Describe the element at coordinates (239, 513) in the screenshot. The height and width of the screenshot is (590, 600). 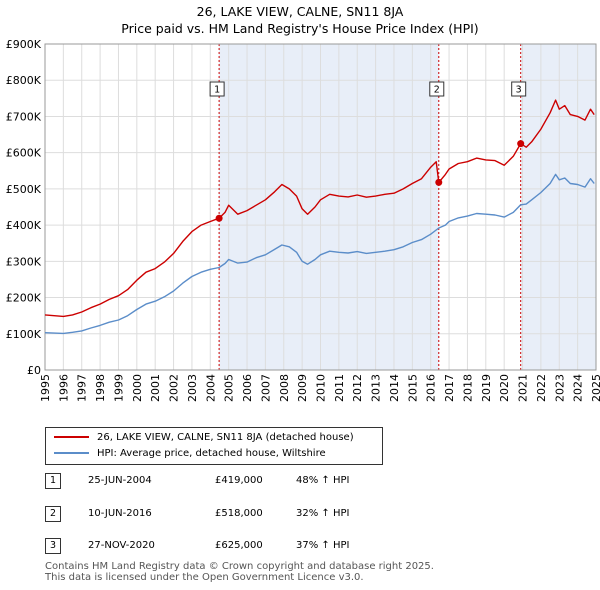
I see `sale-price: £518,000` at that location.